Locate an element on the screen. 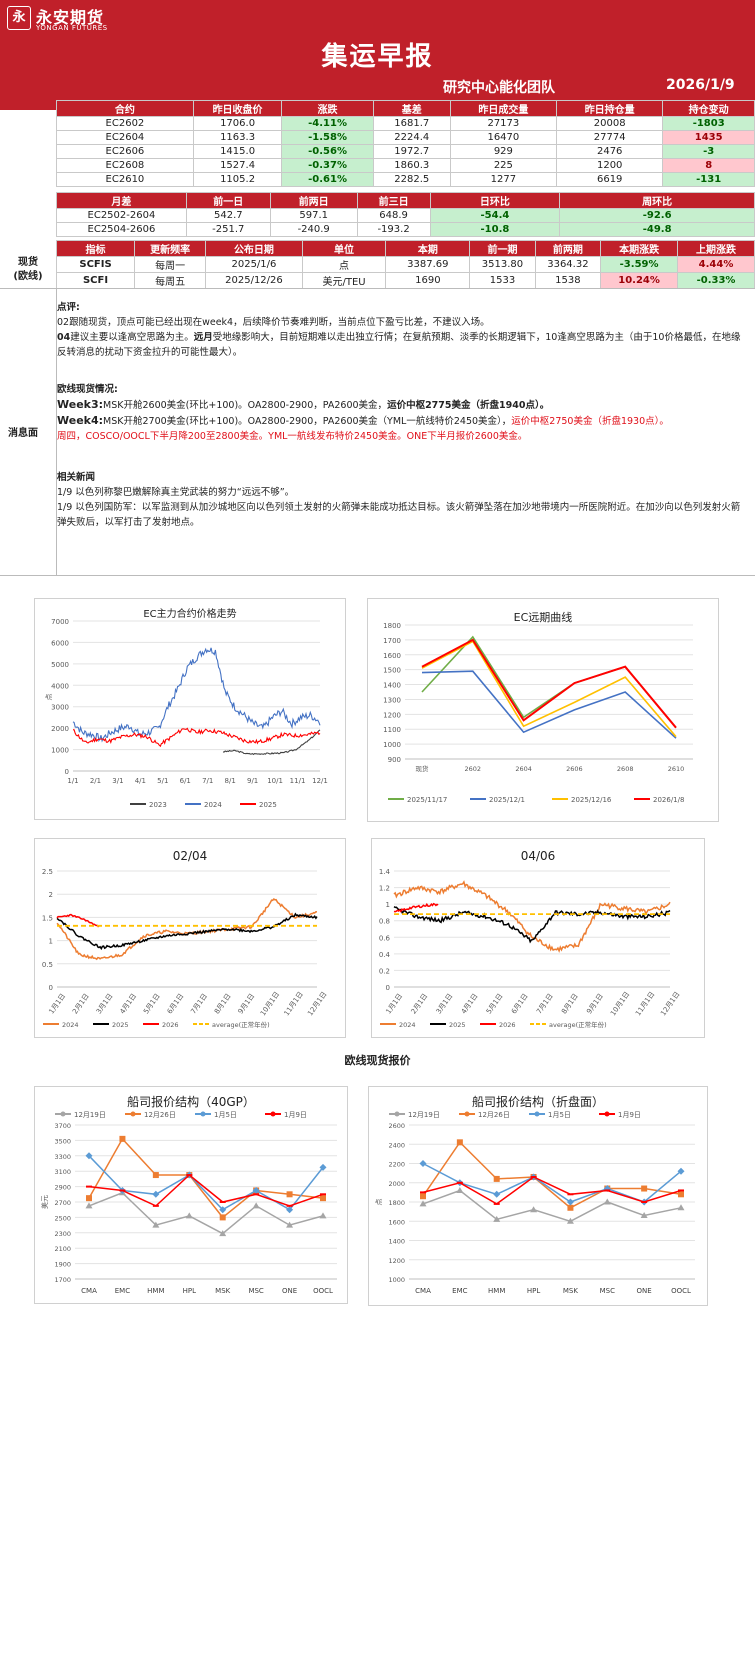 Image resolution: width=755 pixels, height=1680 pixels. y-tick-label: 3000 is located at coordinates (60, 708).